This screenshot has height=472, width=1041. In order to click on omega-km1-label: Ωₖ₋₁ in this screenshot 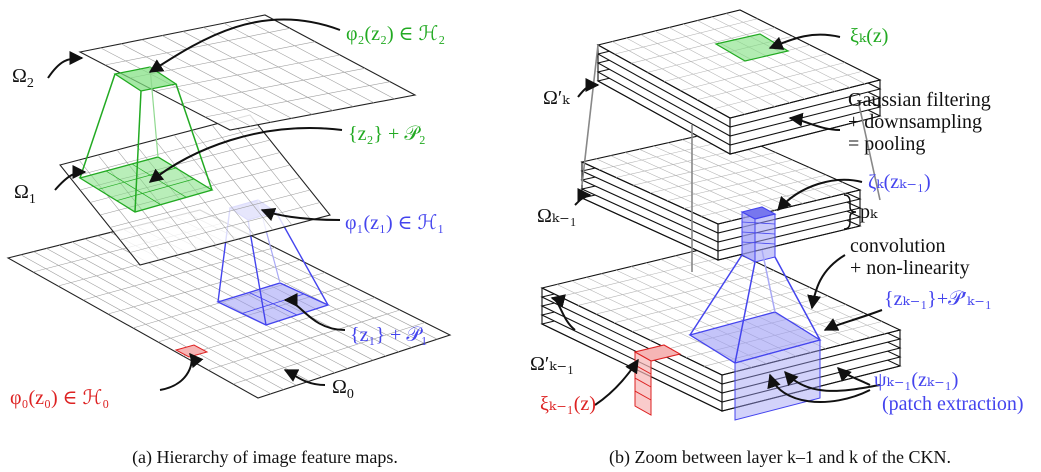, I will do `click(557, 216)`.